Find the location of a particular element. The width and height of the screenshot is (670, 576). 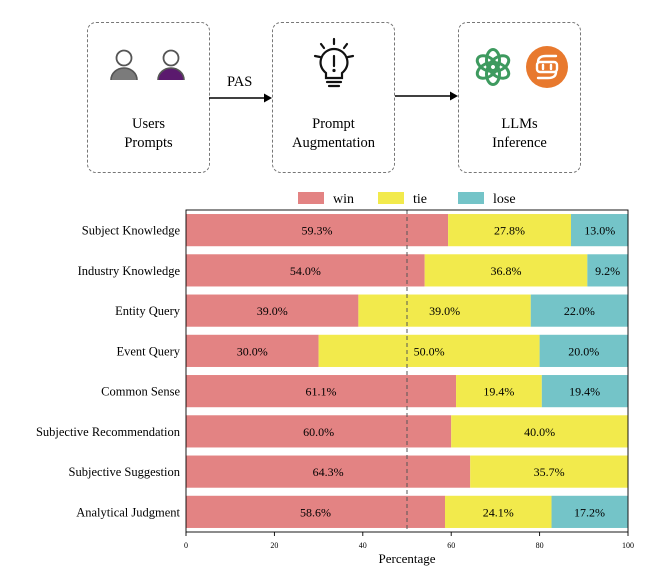

users-prompts-box: Users Prompts is located at coordinates (148, 97).